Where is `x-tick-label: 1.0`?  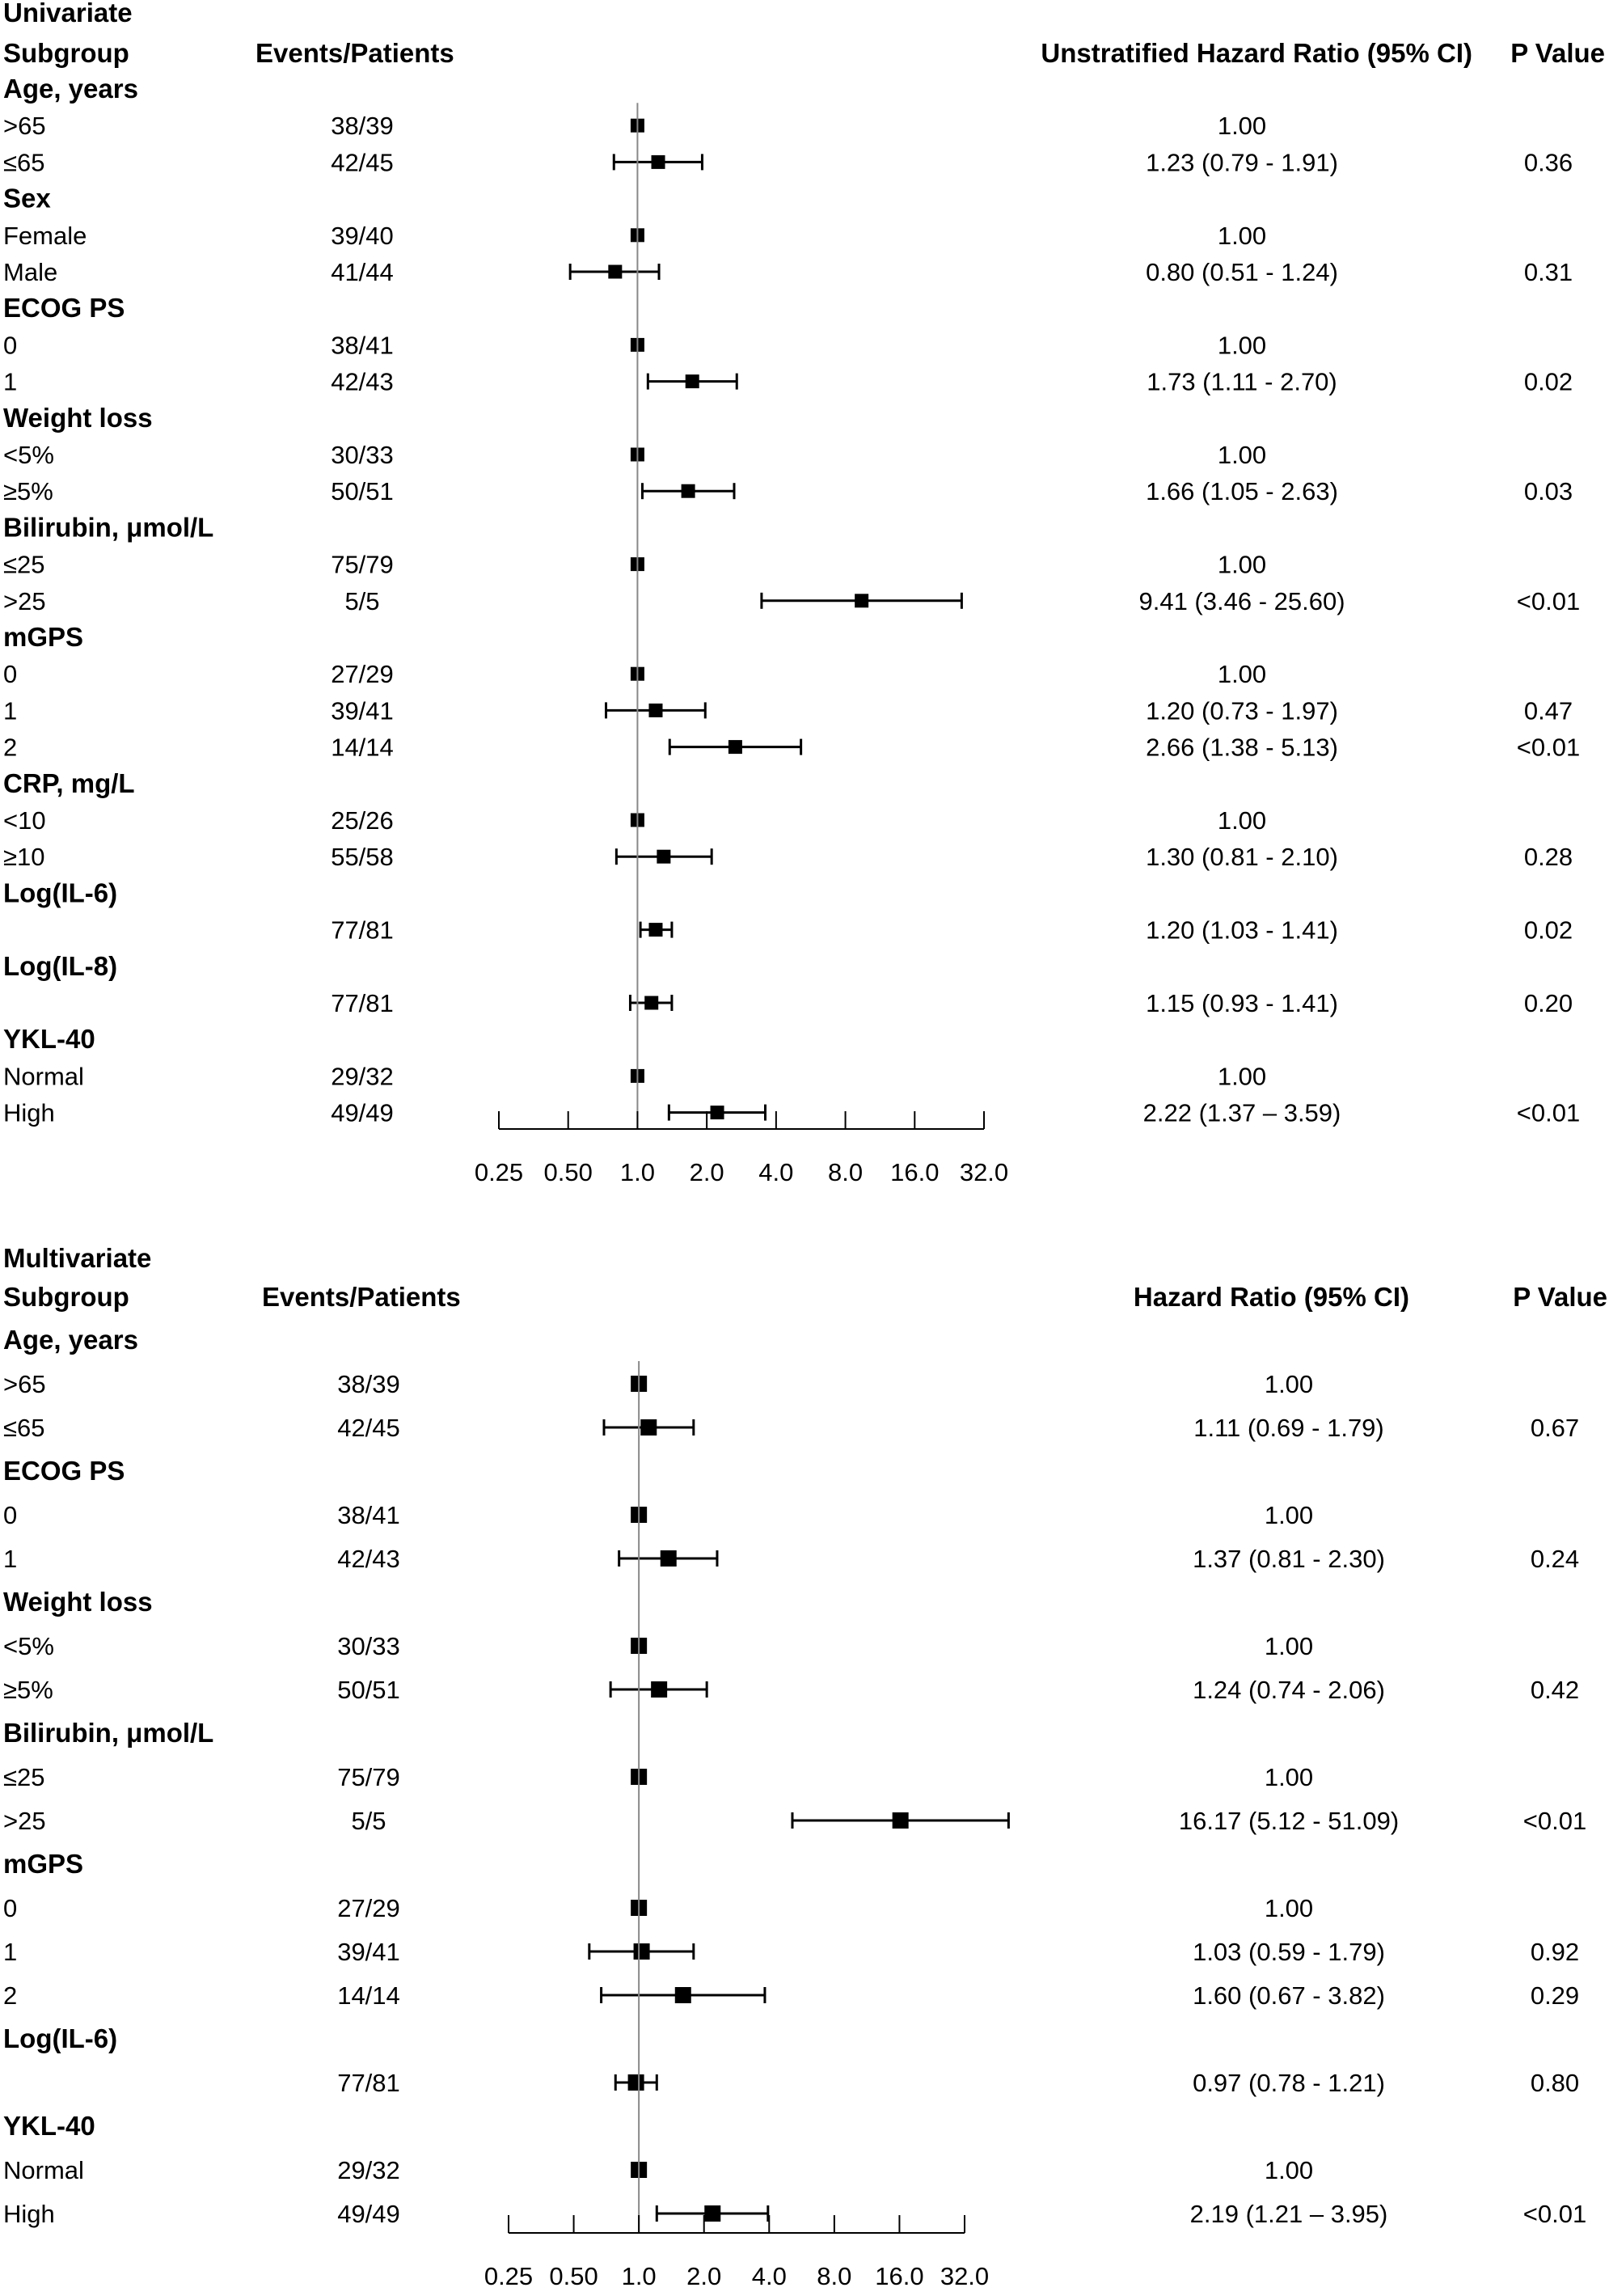
x-tick-label: 1.0 is located at coordinates (640, 2276).